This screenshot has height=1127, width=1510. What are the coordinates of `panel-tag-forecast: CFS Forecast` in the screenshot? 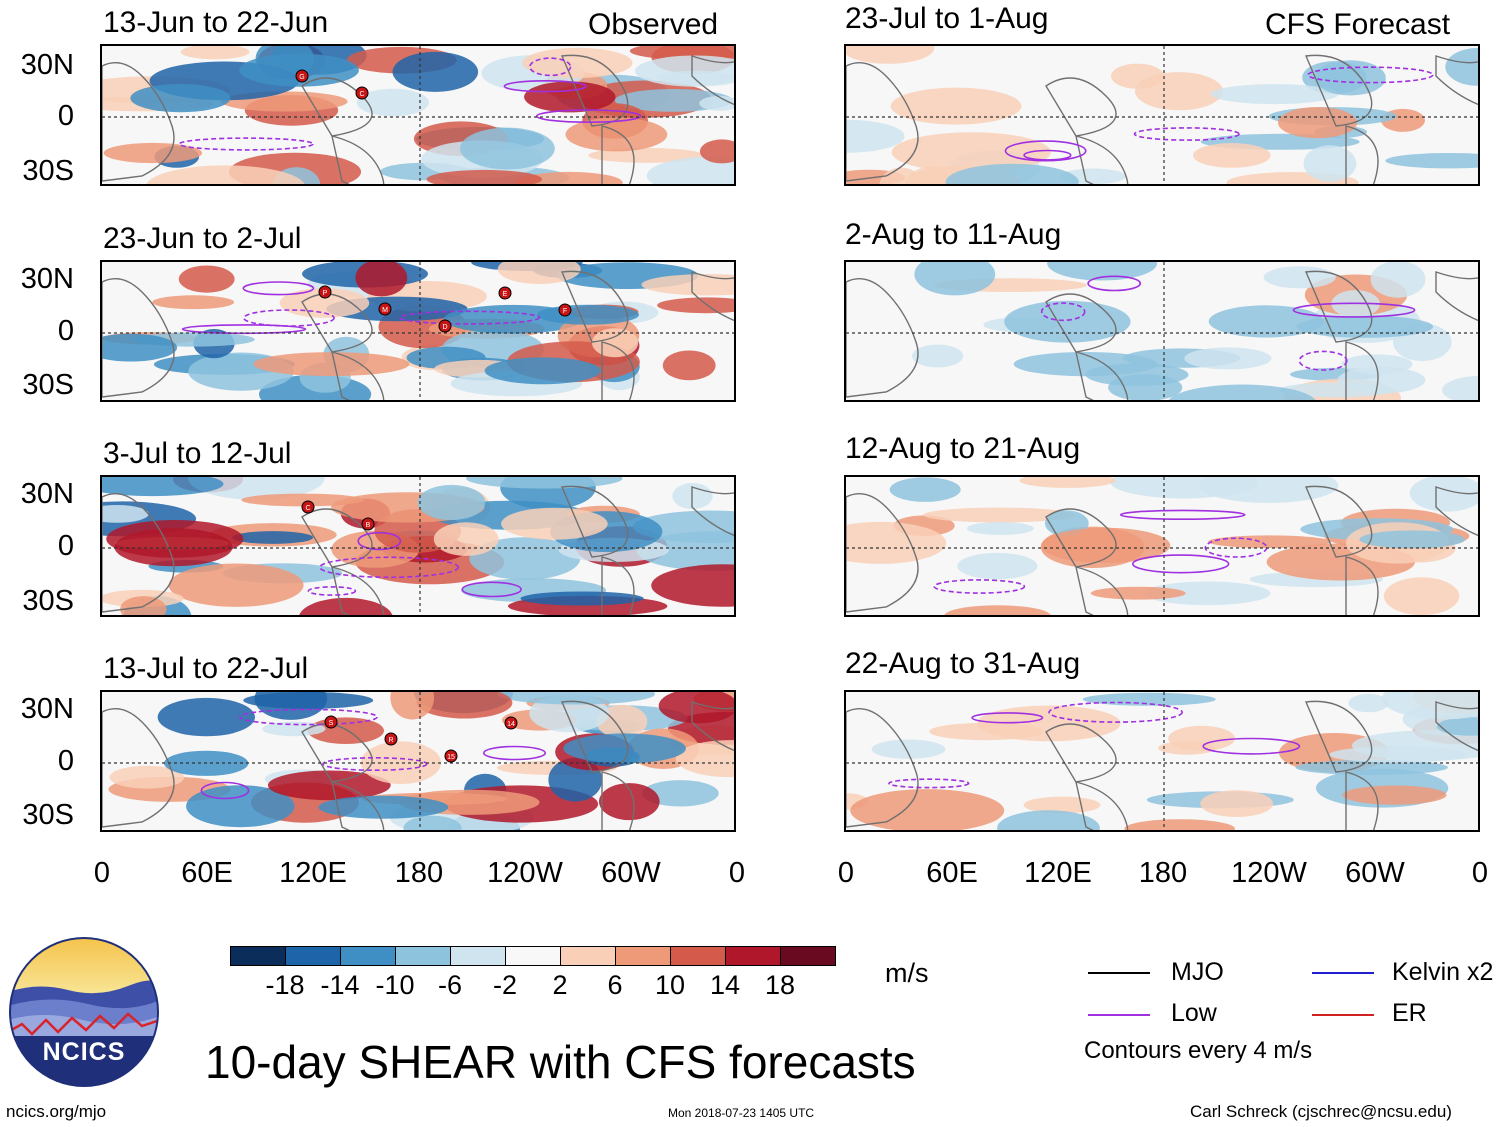 It's located at (1358, 24).